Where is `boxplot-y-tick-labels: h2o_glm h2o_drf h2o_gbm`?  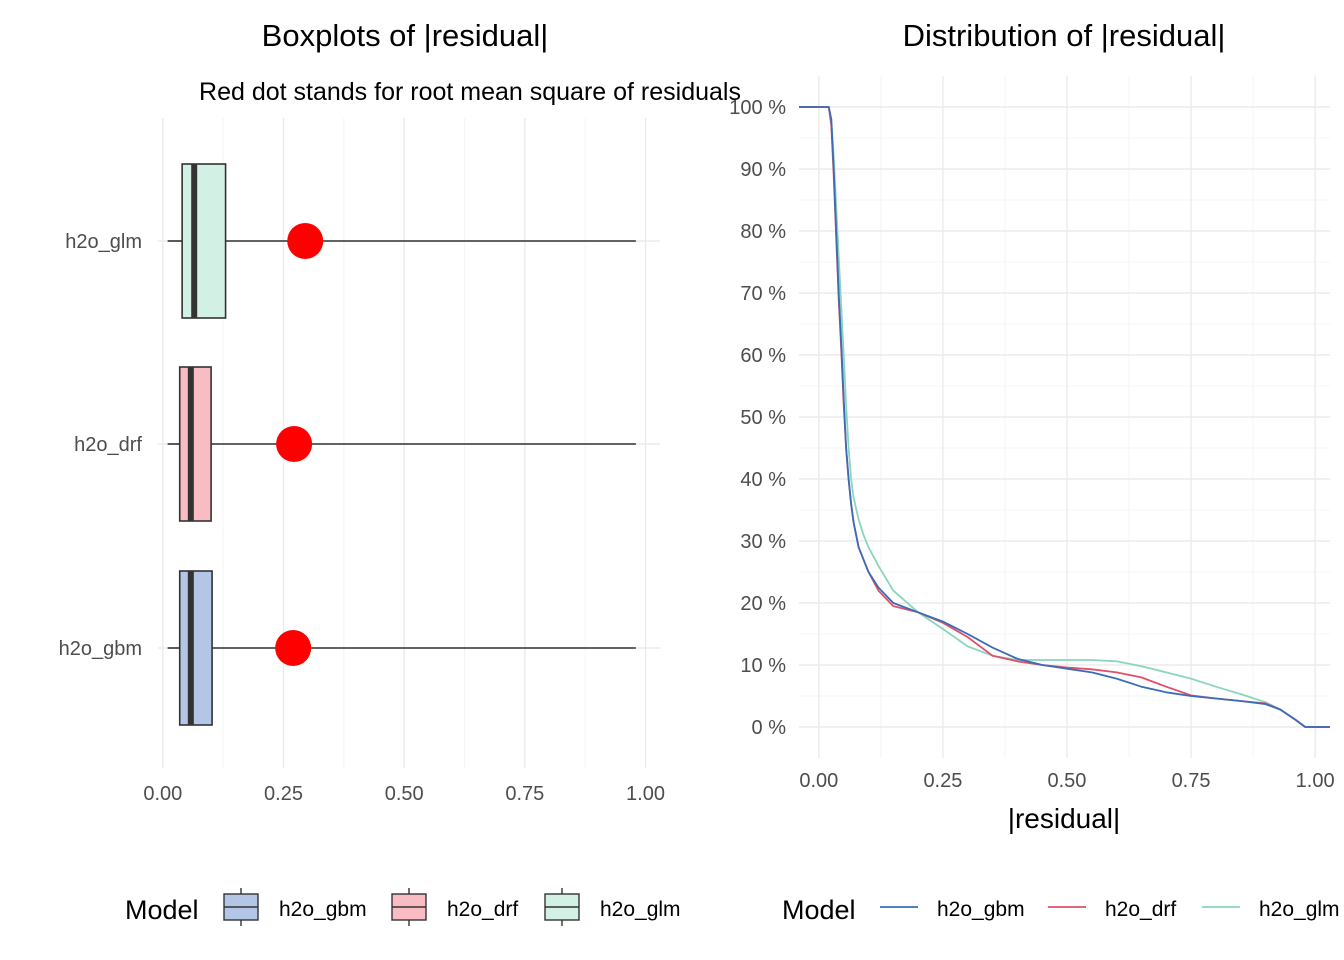 boxplot-y-tick-labels: h2o_glm h2o_drf h2o_gbm is located at coordinates (101, 445).